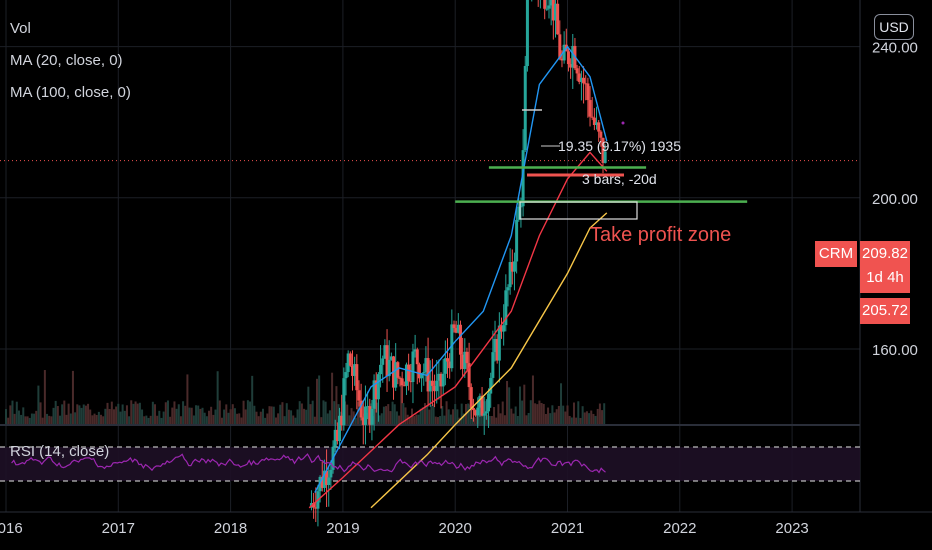 This screenshot has width=932, height=550. What do you see at coordinates (894, 27) in the screenshot?
I see `currency-button: USD` at bounding box center [894, 27].